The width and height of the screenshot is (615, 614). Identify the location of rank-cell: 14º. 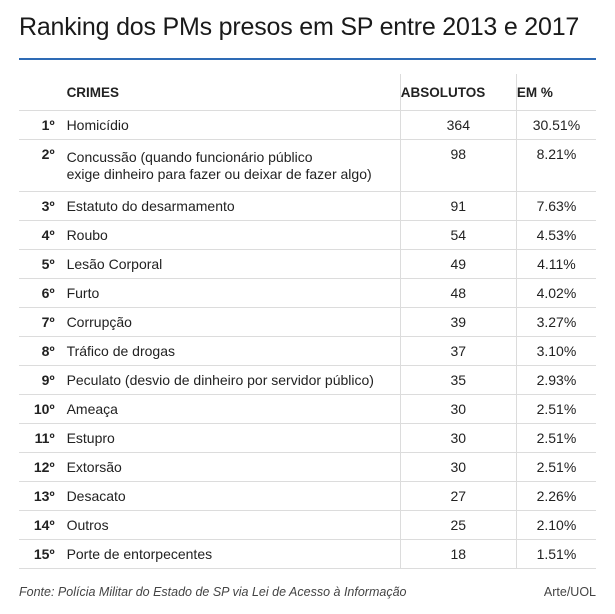
(40, 525).